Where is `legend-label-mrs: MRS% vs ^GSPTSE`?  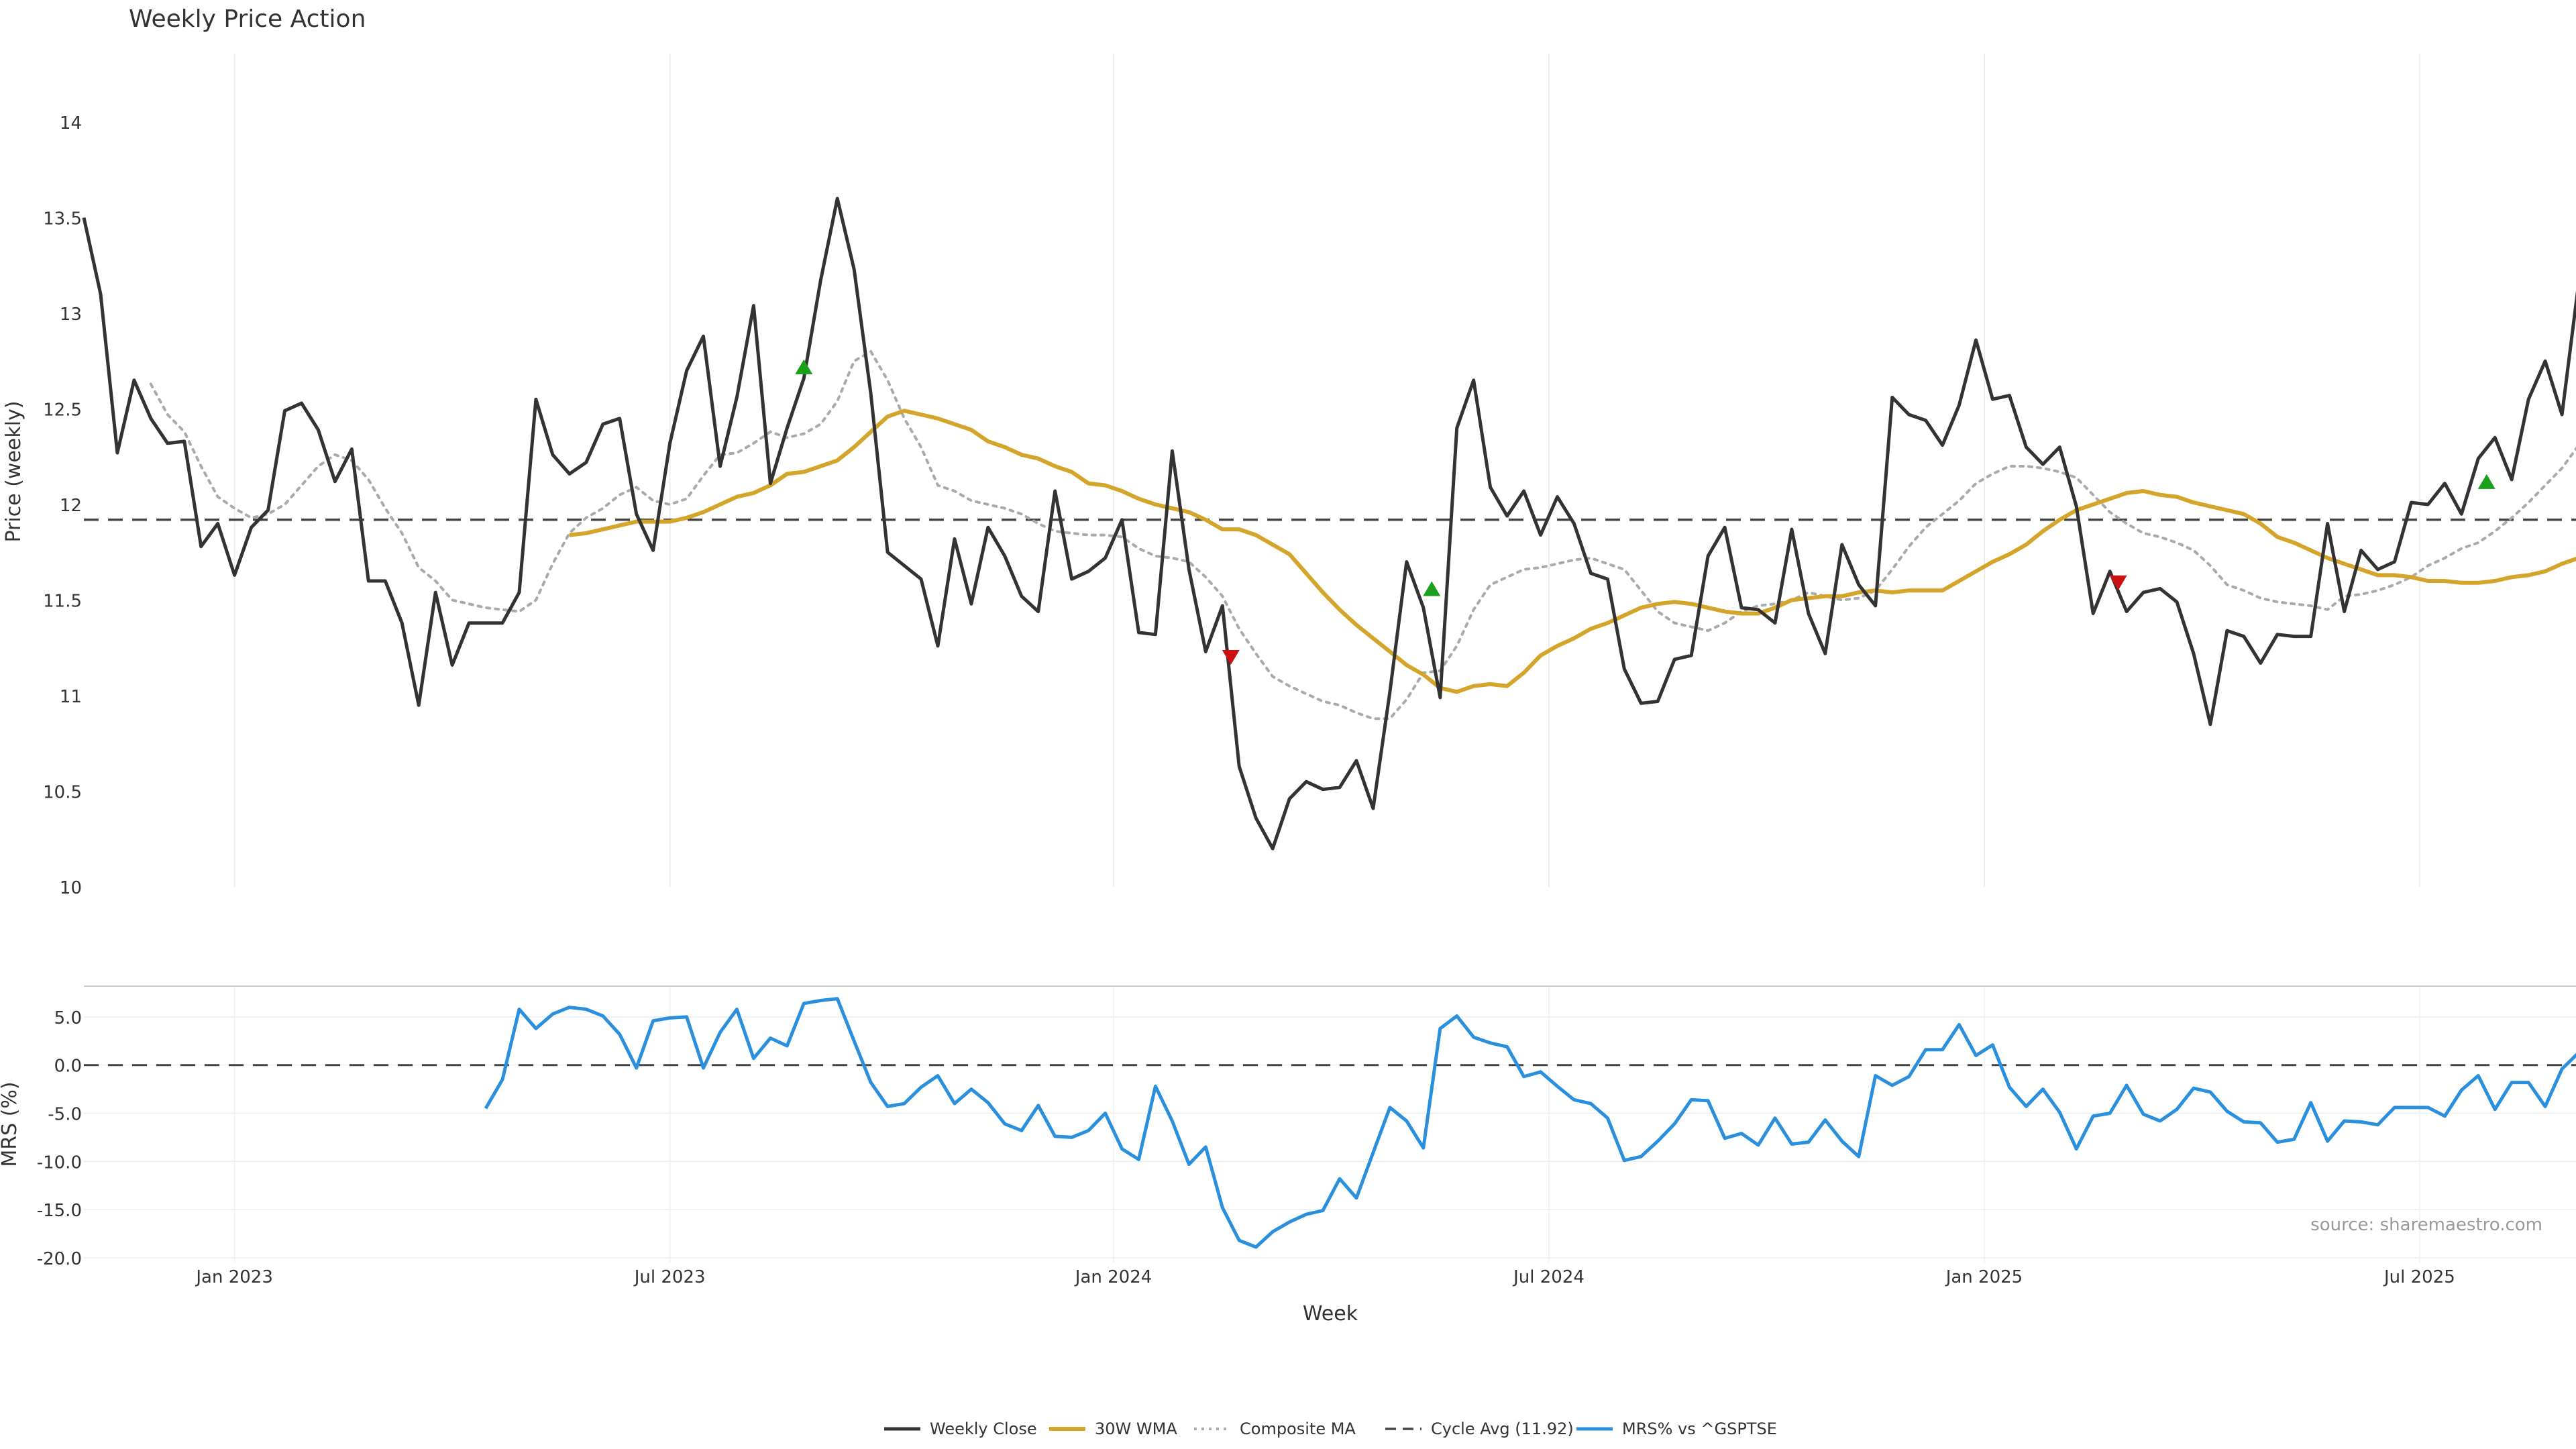 legend-label-mrs: MRS% vs ^GSPTSE is located at coordinates (1699, 1428).